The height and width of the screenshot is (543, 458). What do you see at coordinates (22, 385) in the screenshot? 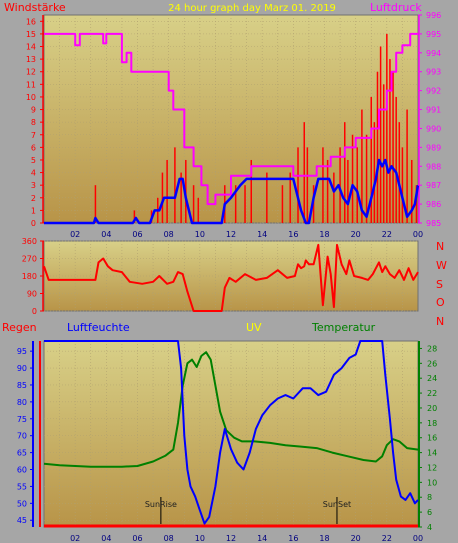
I see `humidity-tick-label-85: 85` at bounding box center [22, 385].